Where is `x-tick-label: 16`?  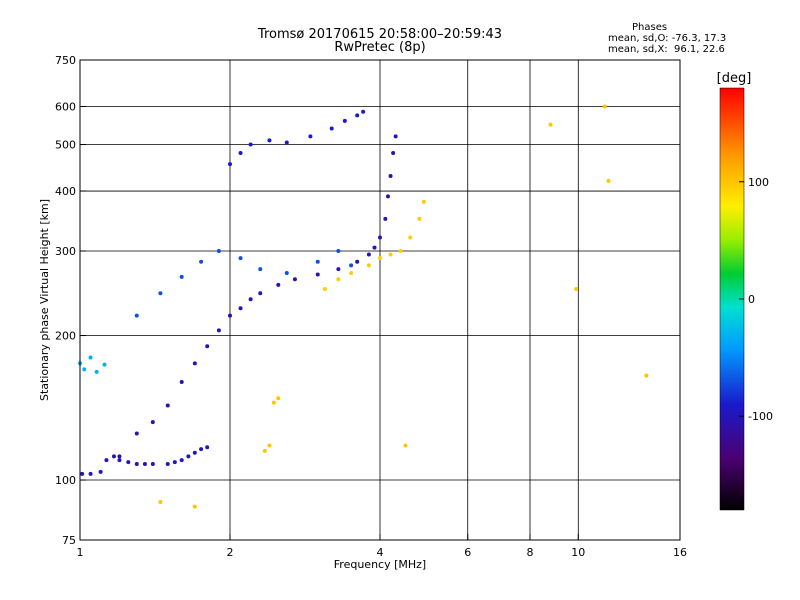 x-tick-label: 16 is located at coordinates (680, 552).